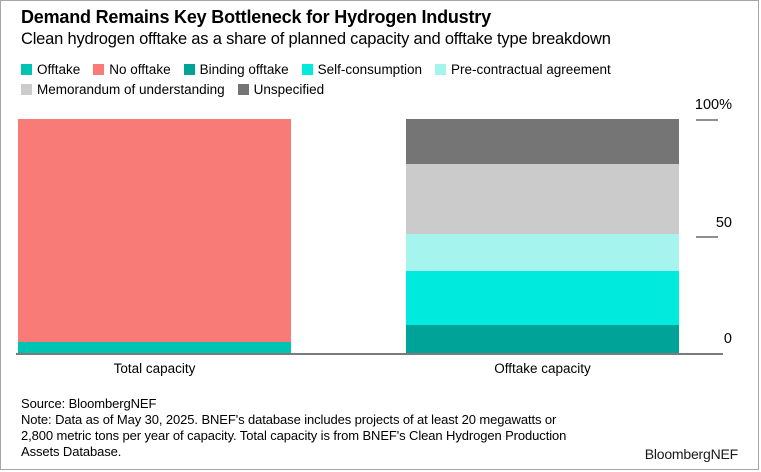  What do you see at coordinates (727, 339) in the screenshot?
I see `y-axis-label-0: 0` at bounding box center [727, 339].